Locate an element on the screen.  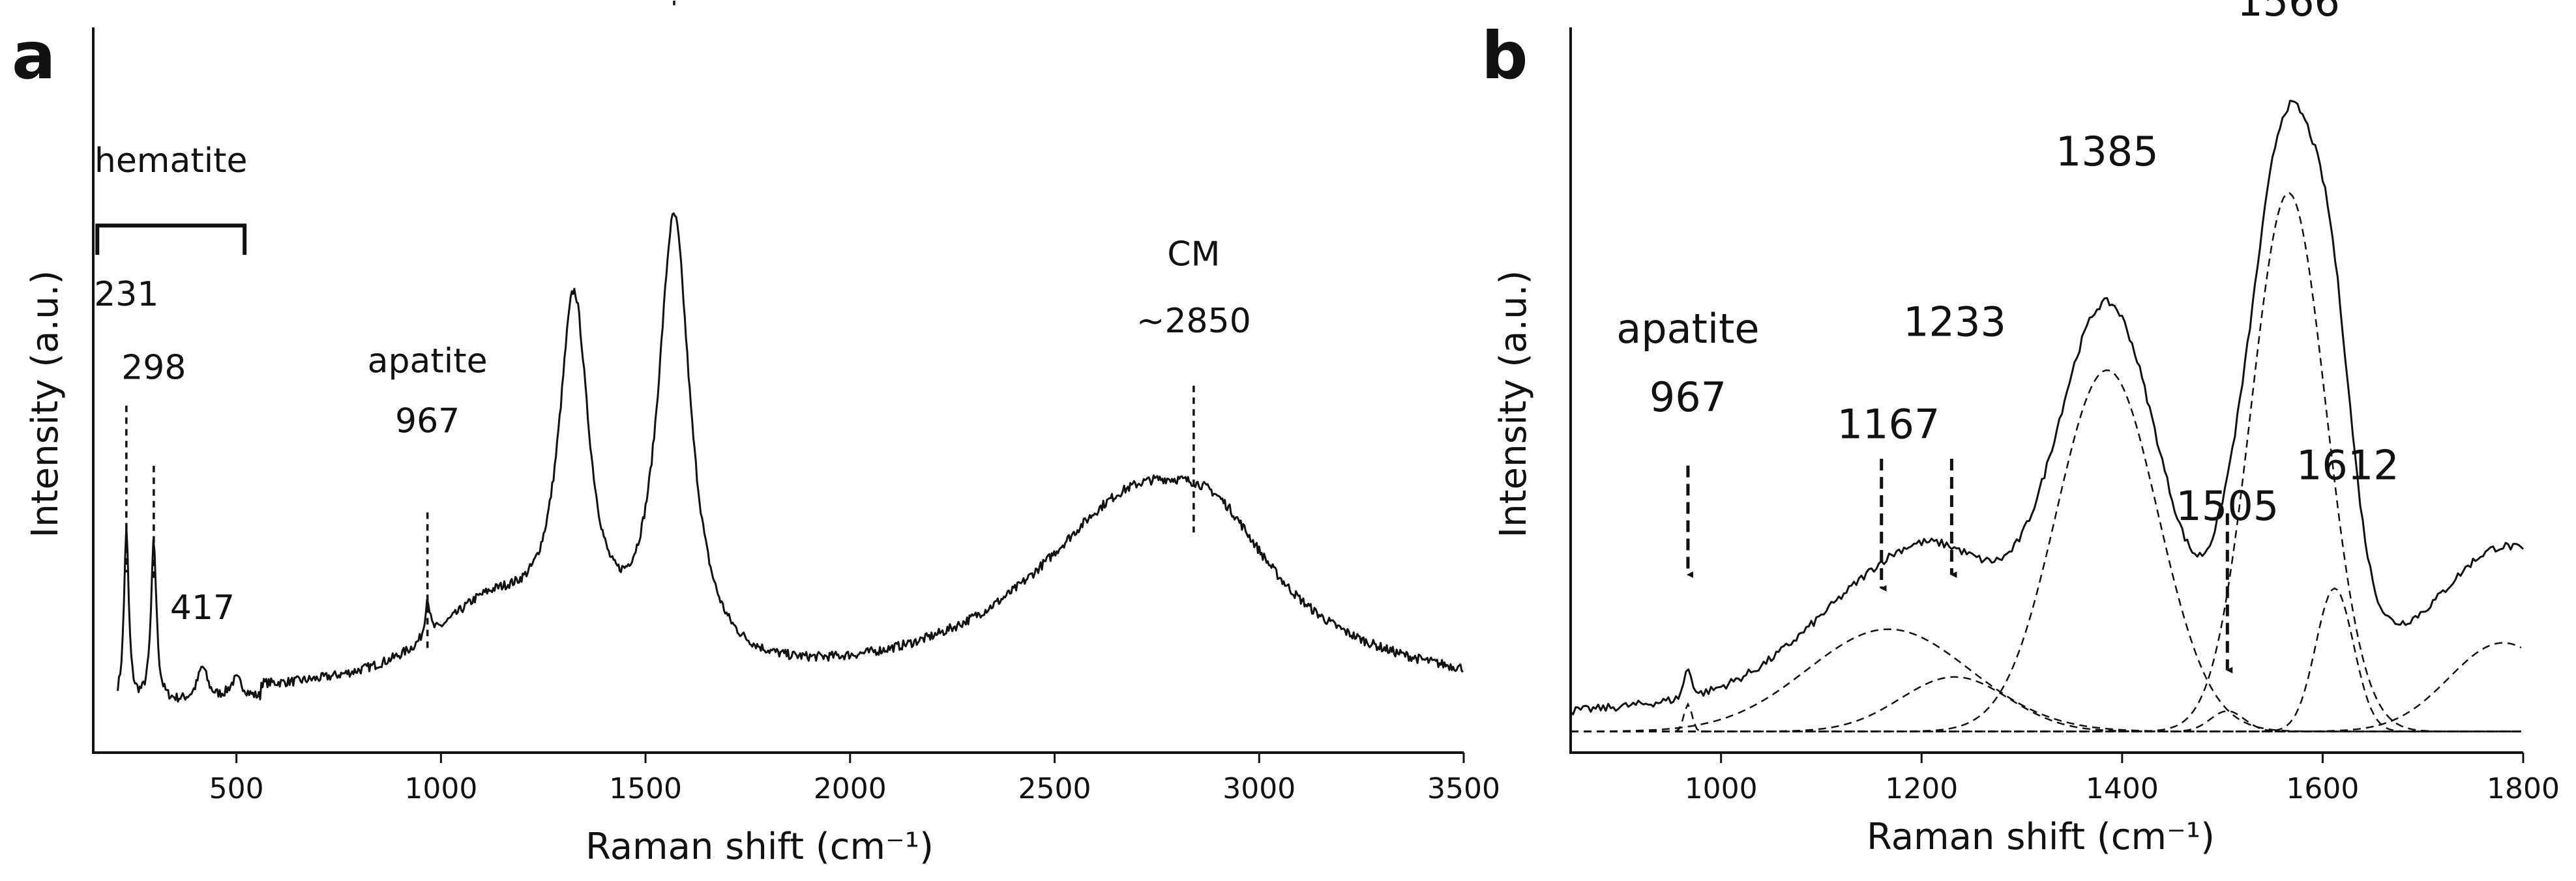
panel-b-annotation: 1566 is located at coordinates (2288, 12).